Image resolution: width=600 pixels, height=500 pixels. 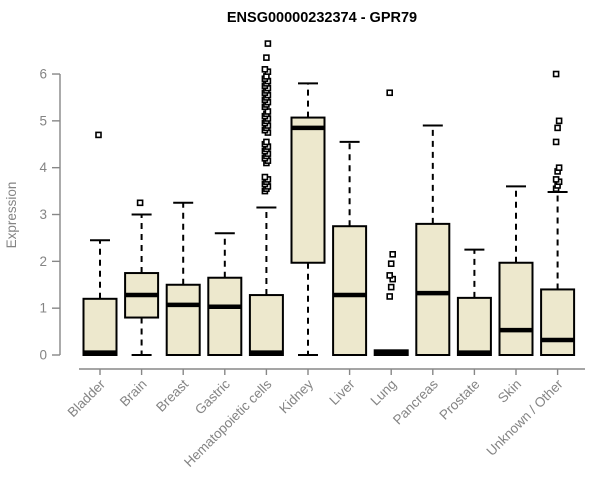 What do you see at coordinates (43, 74) in the screenshot?
I see `y-tick-label: 6` at bounding box center [43, 74].